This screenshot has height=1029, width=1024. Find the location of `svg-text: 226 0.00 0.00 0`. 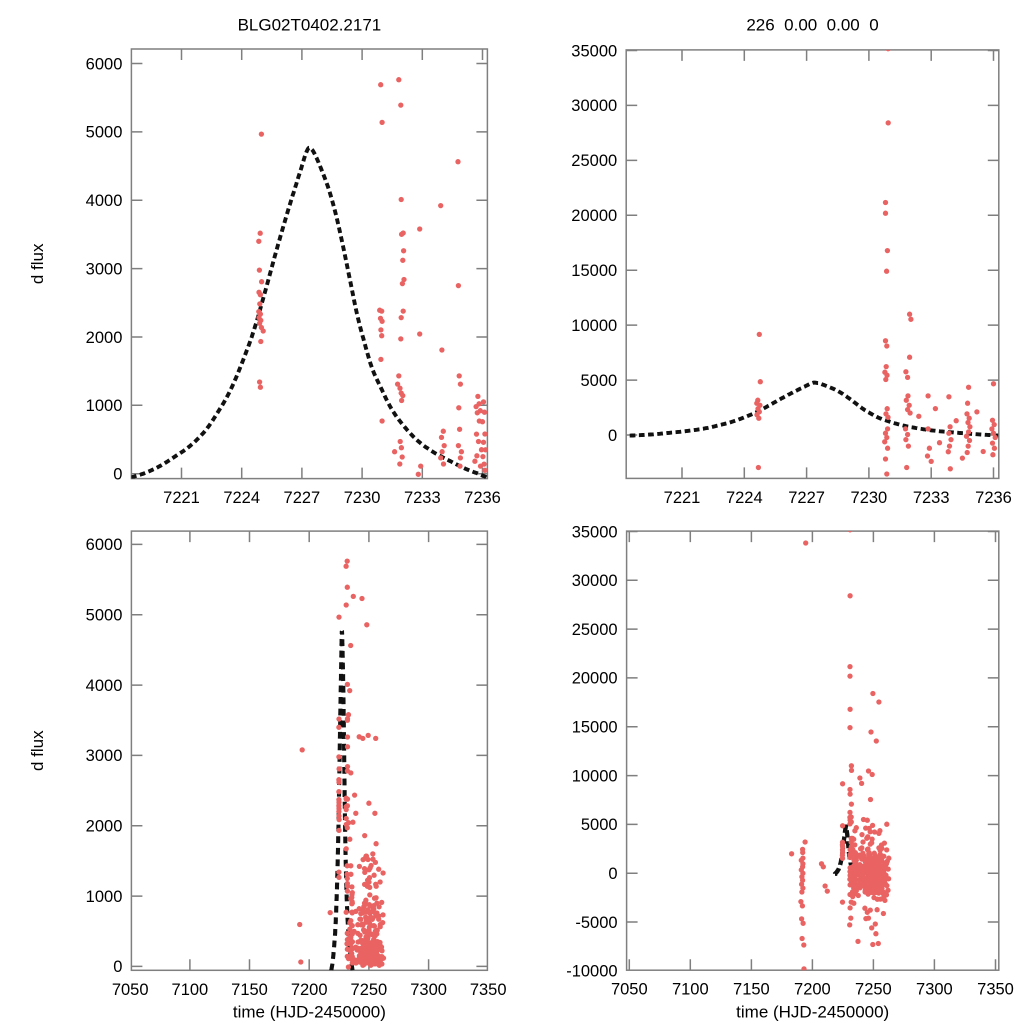

svg-text: 226 0.00 0.00 0 is located at coordinates (812, 25).